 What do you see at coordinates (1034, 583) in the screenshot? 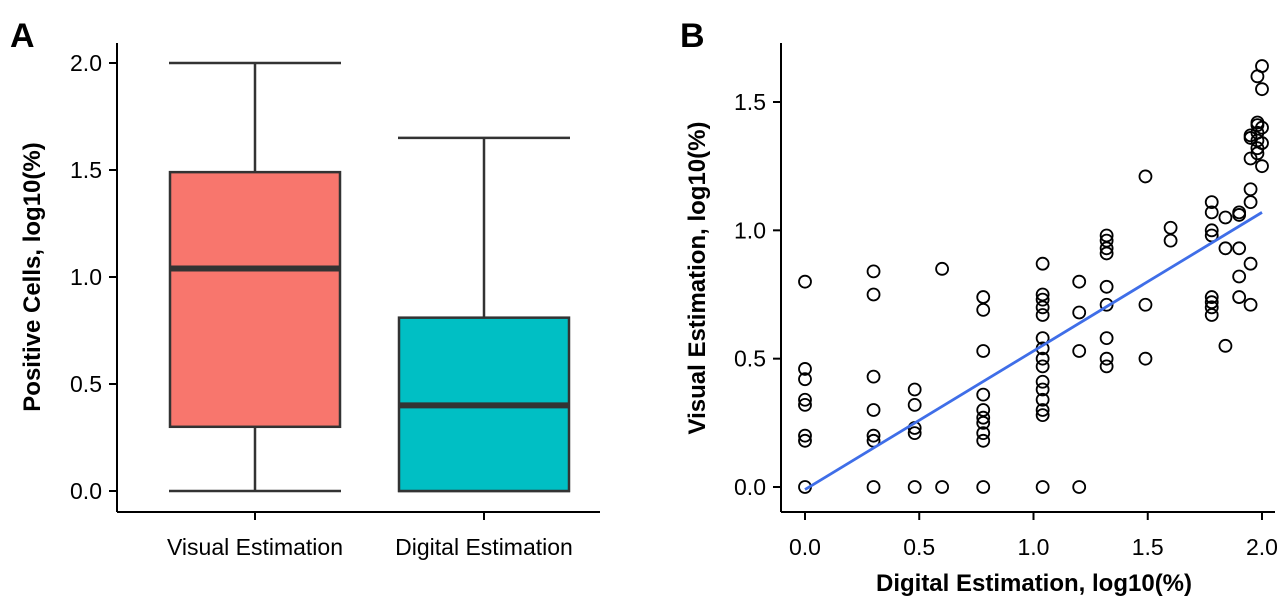
I see `panel-b-x-title: Digital Estimation, log10(%)` at bounding box center [1034, 583].